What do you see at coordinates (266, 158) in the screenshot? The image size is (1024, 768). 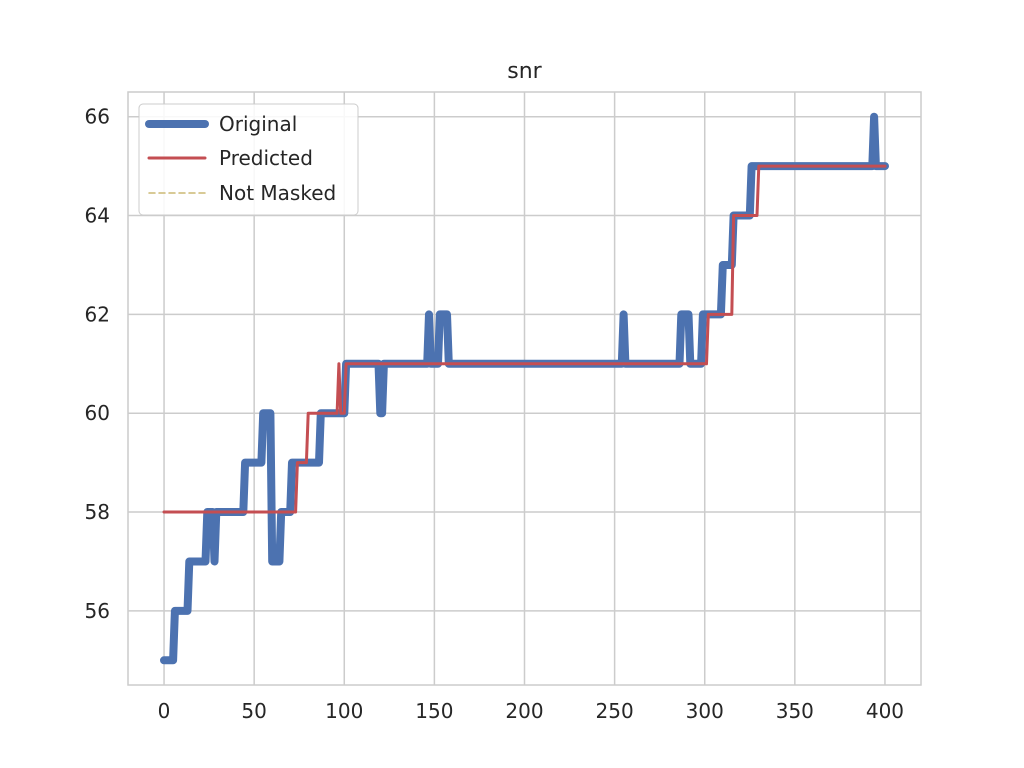 I see `legend-label-predicted: Predicted` at bounding box center [266, 158].